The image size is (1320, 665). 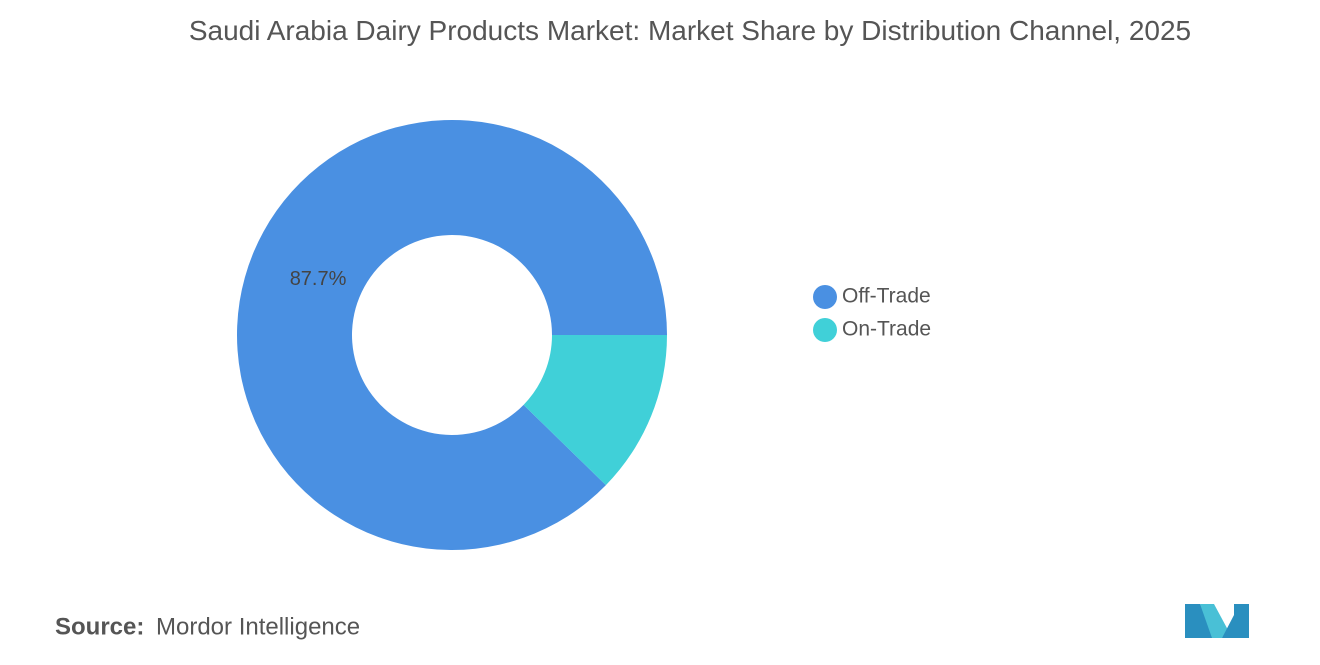 I want to click on donut-slice, so click(x=595, y=410).